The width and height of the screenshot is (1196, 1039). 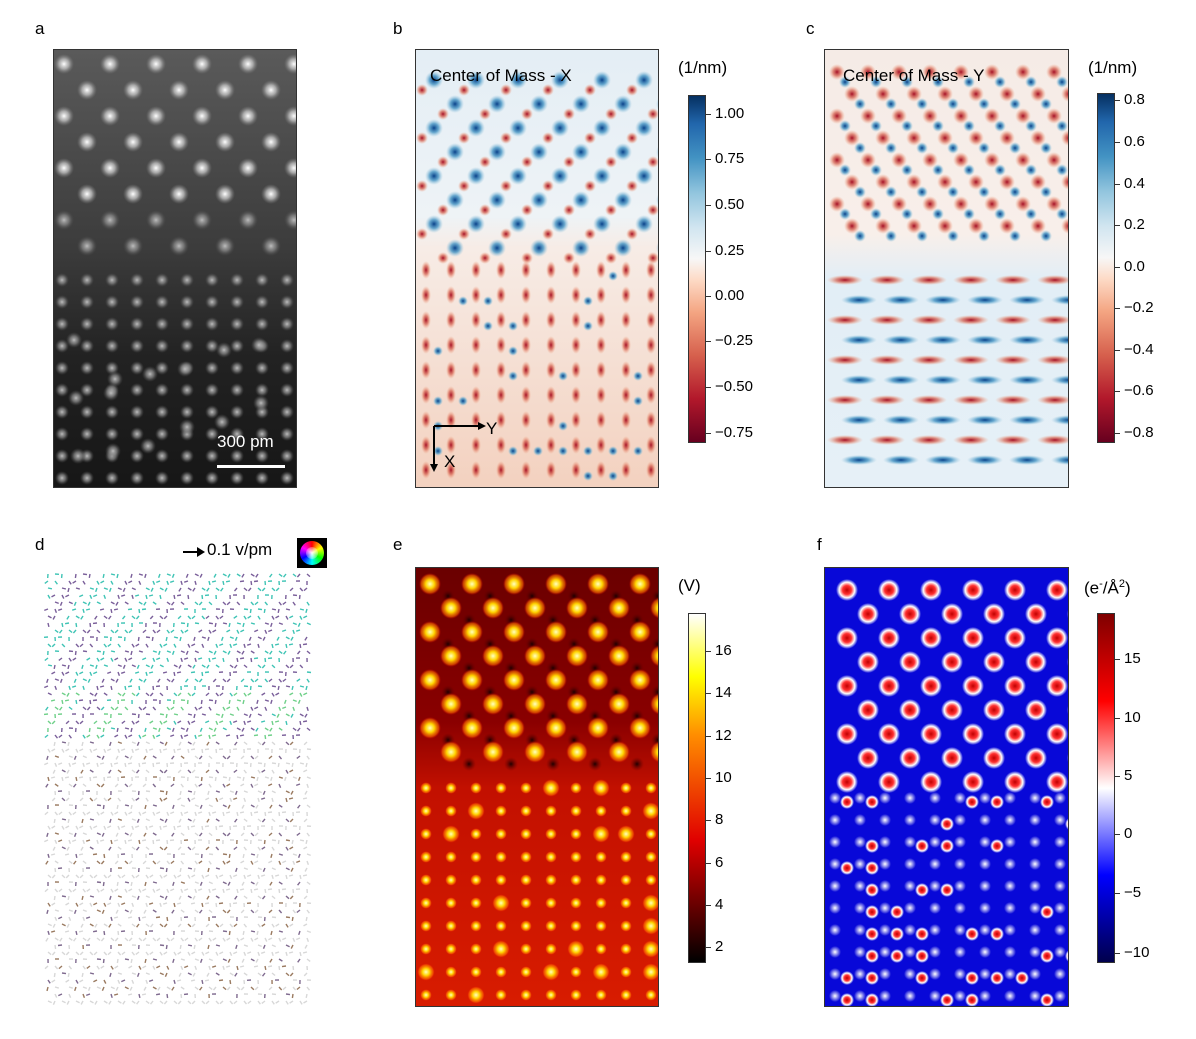 I want to click on panel-c-com-y-image: Center of Mass - Y, so click(x=946, y=268).